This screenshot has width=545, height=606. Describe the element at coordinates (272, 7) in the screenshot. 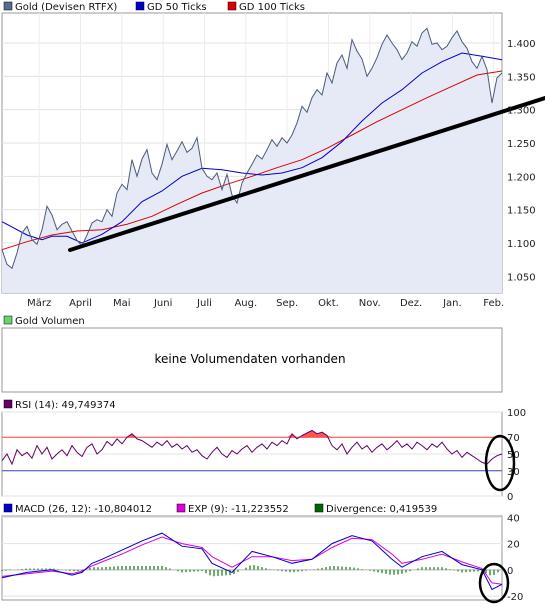

I see `legend-label-gd100: GD 100 Ticks` at that location.